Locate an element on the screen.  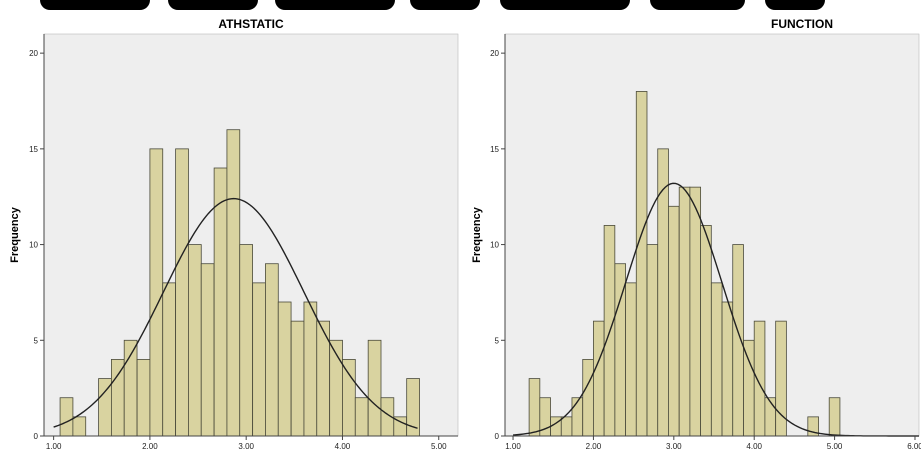
chart-title: ATHSTATIC is located at coordinates (251, 24).